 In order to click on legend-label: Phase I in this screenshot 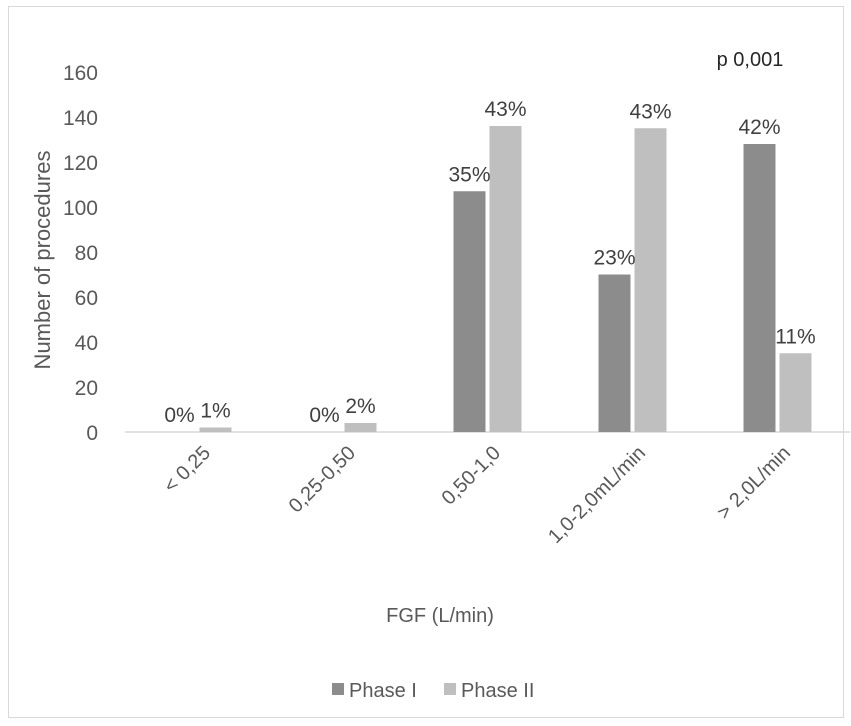, I will do `click(383, 691)`.